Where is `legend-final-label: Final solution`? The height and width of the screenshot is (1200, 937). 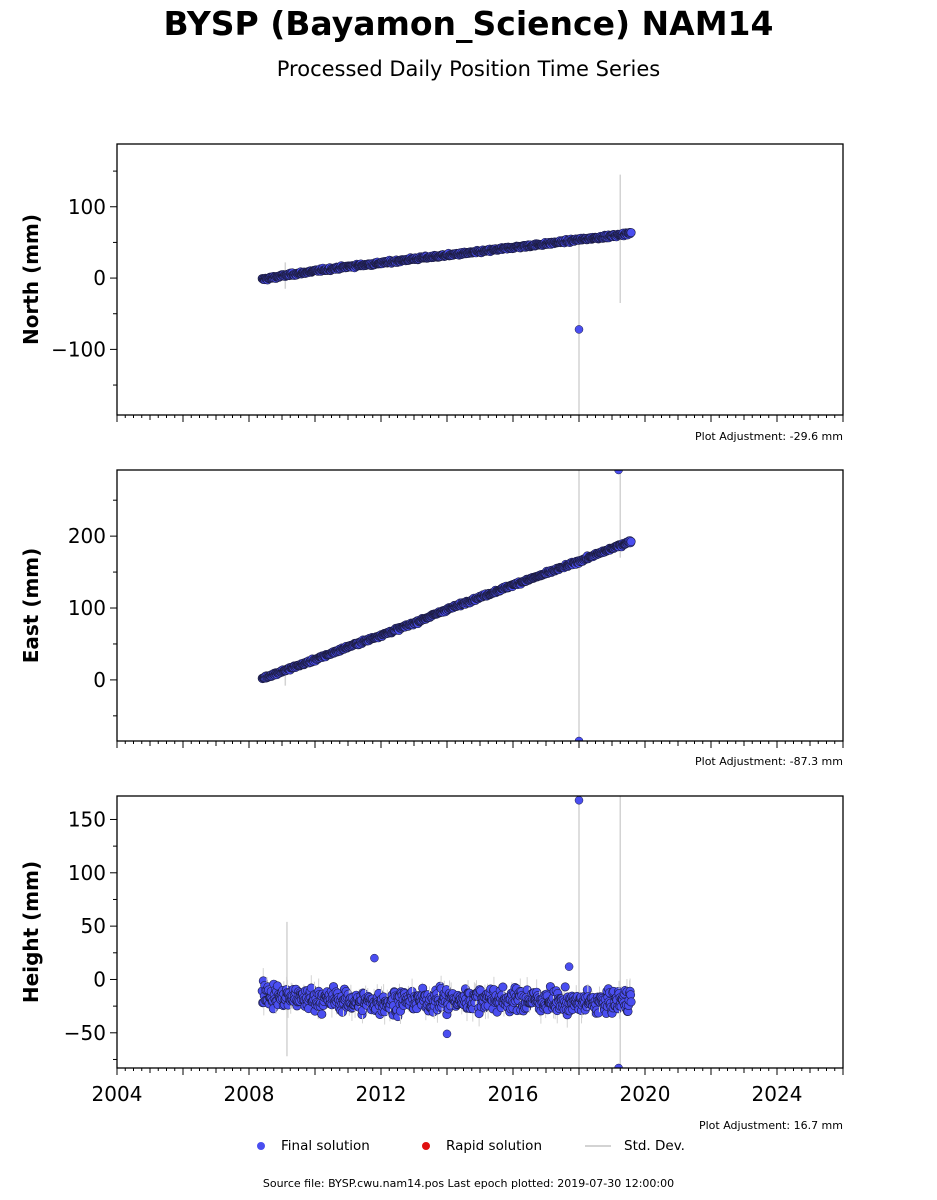 legend-final-label: Final solution is located at coordinates (325, 1146).